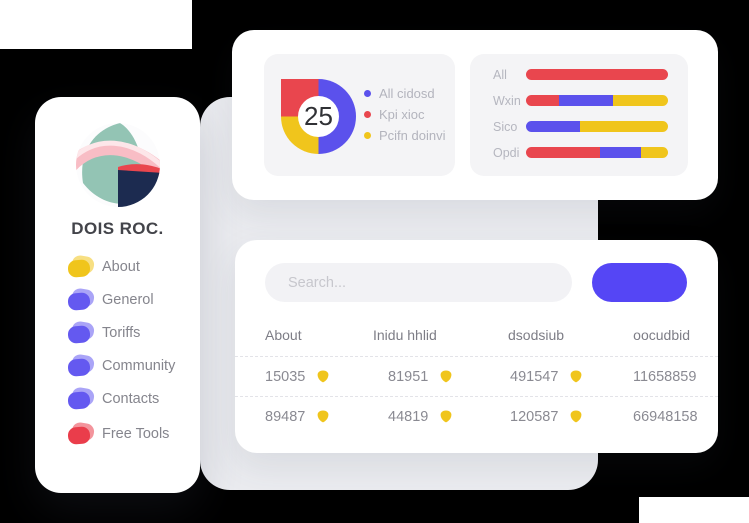 The image size is (749, 523). What do you see at coordinates (405, 335) in the screenshot?
I see `column-header-inidu-hhlid: Inidu hhlid` at bounding box center [405, 335].